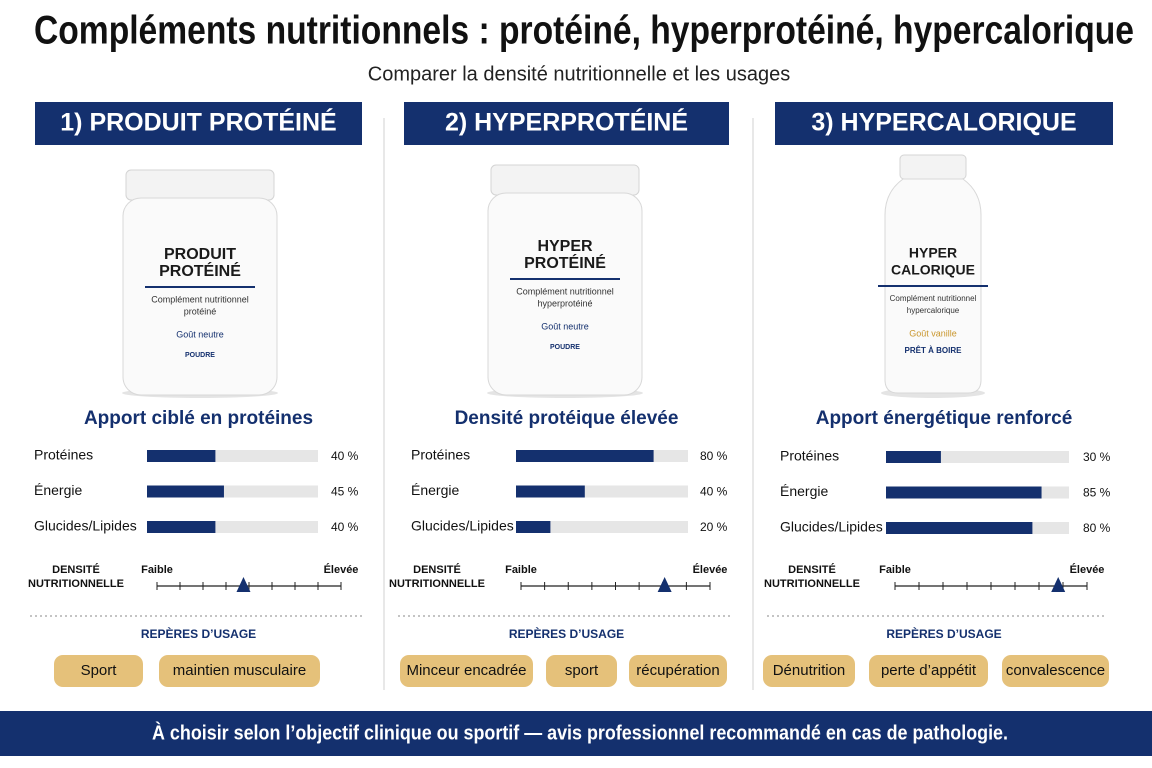 Image resolution: width=1152 pixels, height=768 pixels. Describe the element at coordinates (200, 254) in the screenshot. I see `bottle-name: PRODUIT` at that location.